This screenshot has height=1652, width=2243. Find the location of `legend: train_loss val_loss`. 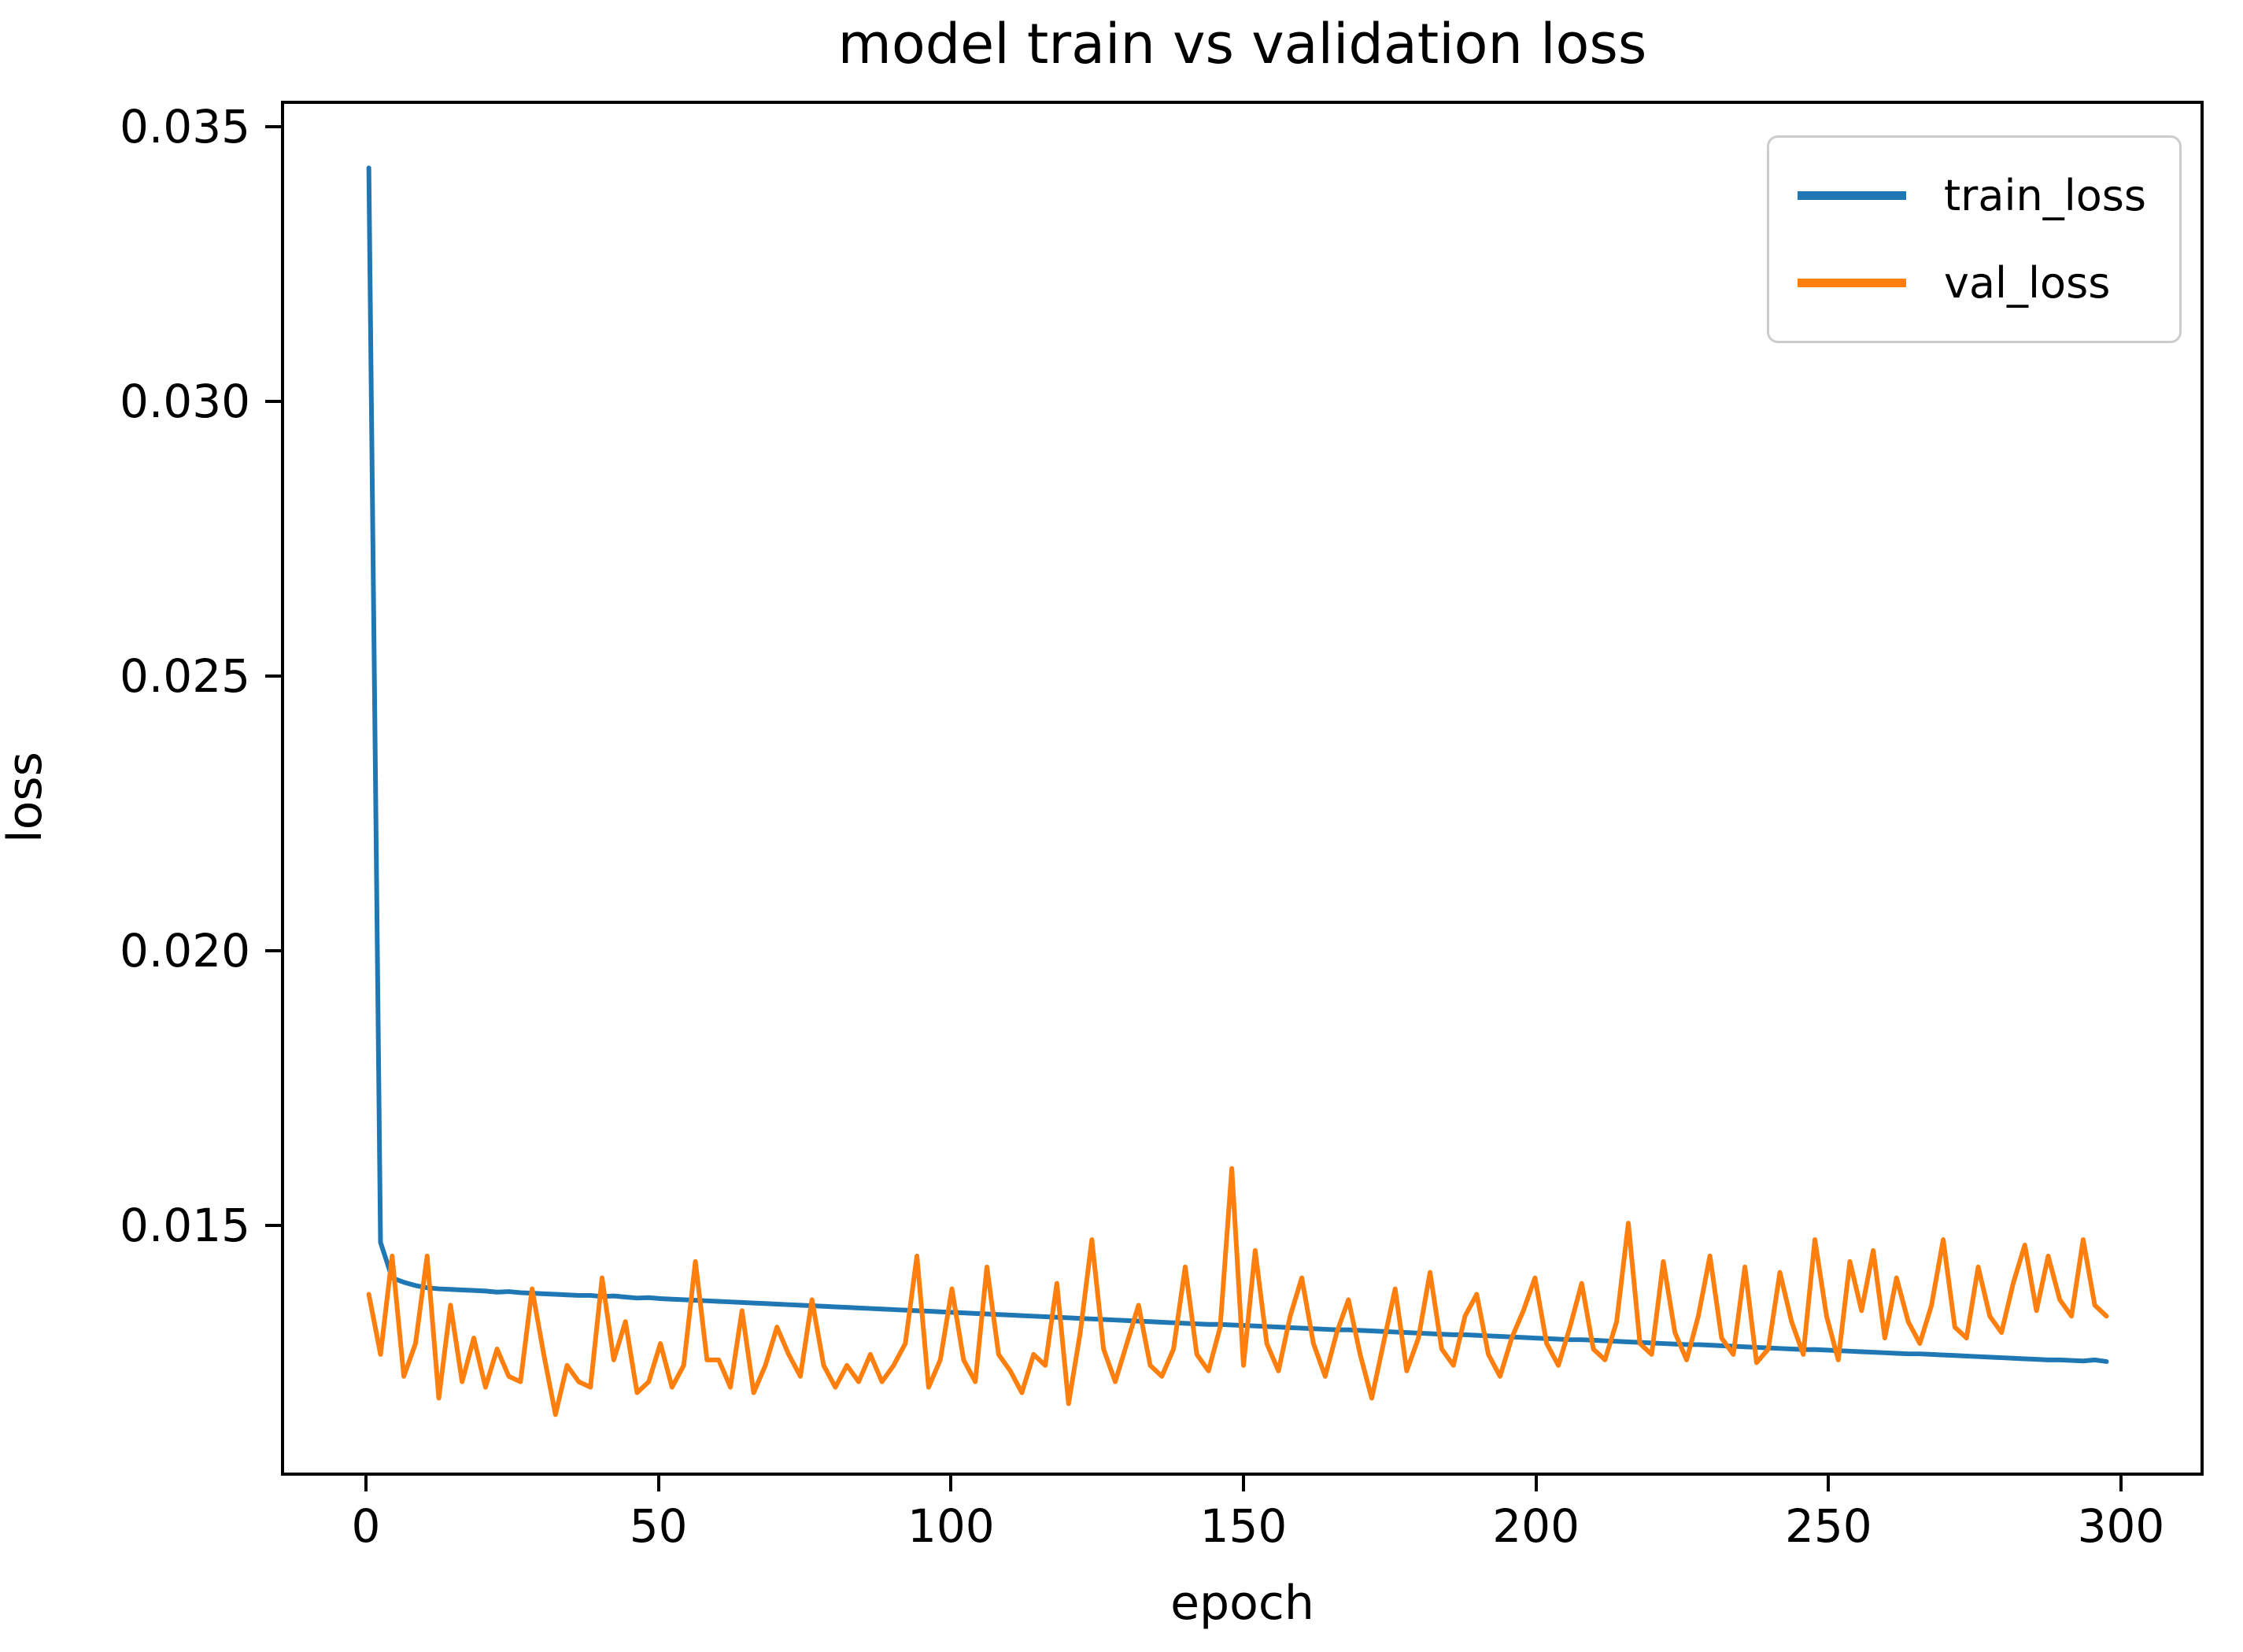

legend: train_loss val_loss is located at coordinates (1974, 239).